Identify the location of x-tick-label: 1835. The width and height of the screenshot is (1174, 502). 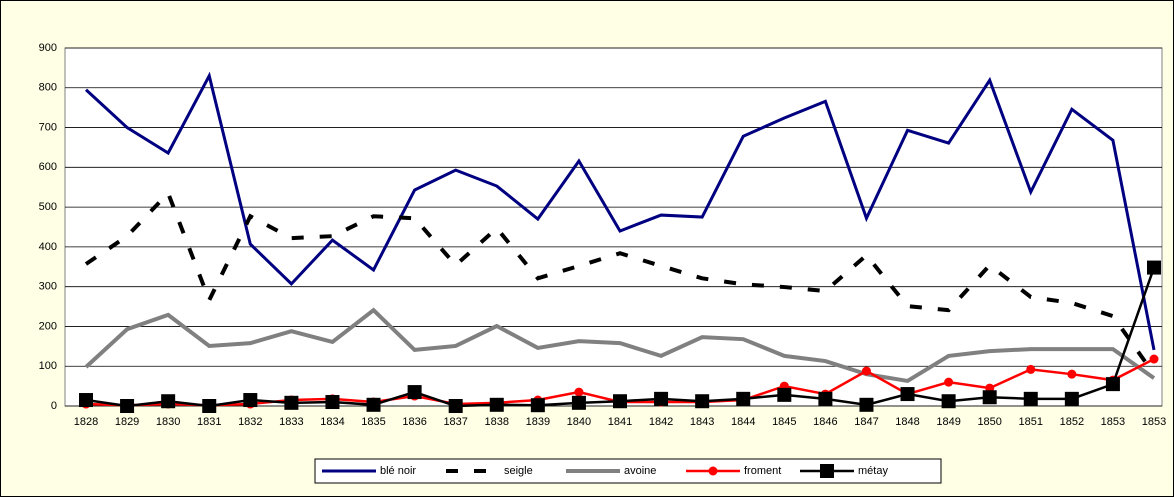
(373, 422).